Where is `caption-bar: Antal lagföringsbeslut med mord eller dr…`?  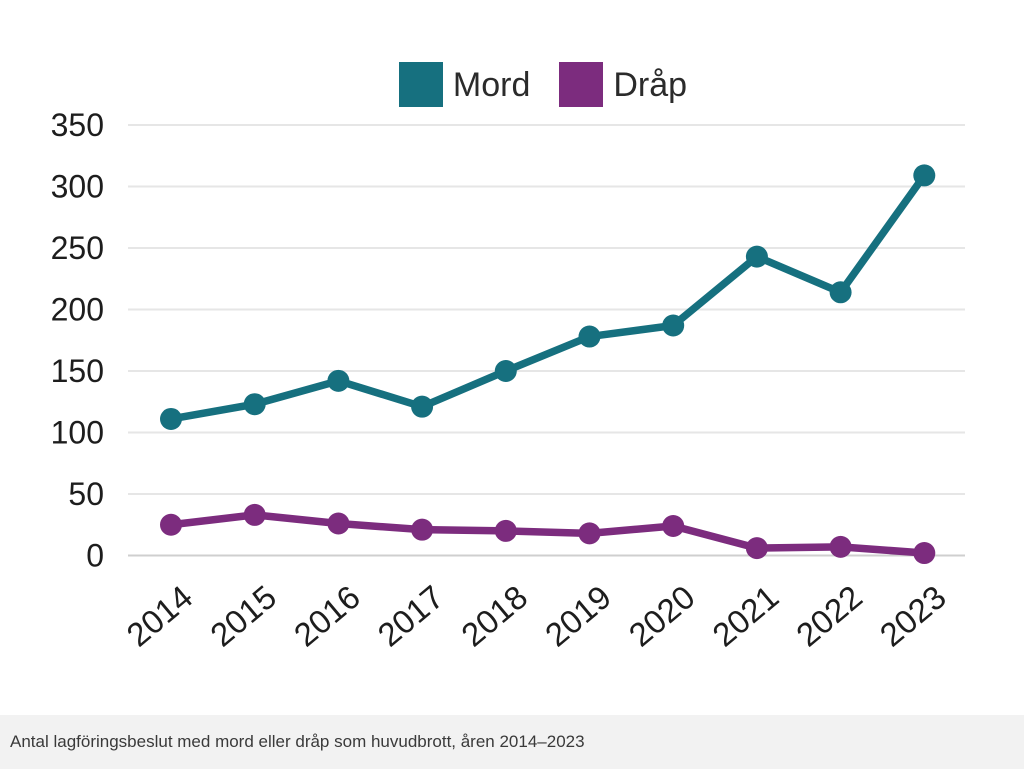
caption-bar: Antal lagföringsbeslut med mord eller dr… is located at coordinates (512, 742).